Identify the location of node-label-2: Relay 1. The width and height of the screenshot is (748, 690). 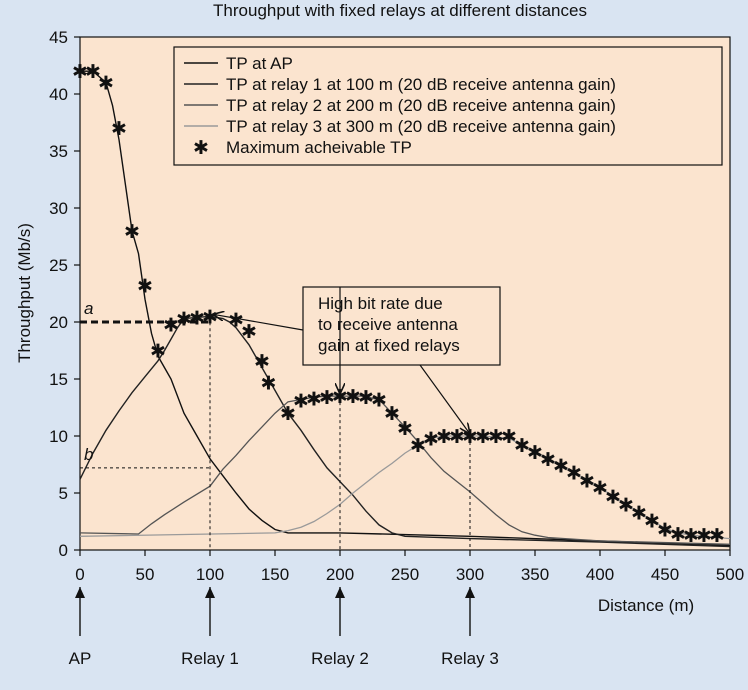
(210, 658).